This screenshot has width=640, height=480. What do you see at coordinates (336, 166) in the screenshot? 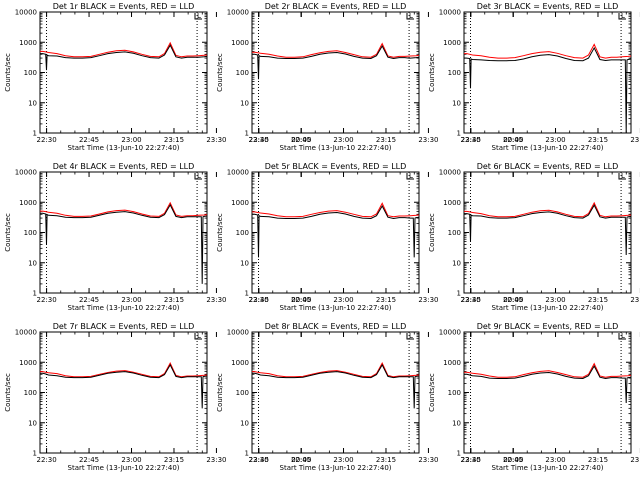
I see `panel-title: Det 5r BLACK = Events, RED = LLD` at bounding box center [336, 166].